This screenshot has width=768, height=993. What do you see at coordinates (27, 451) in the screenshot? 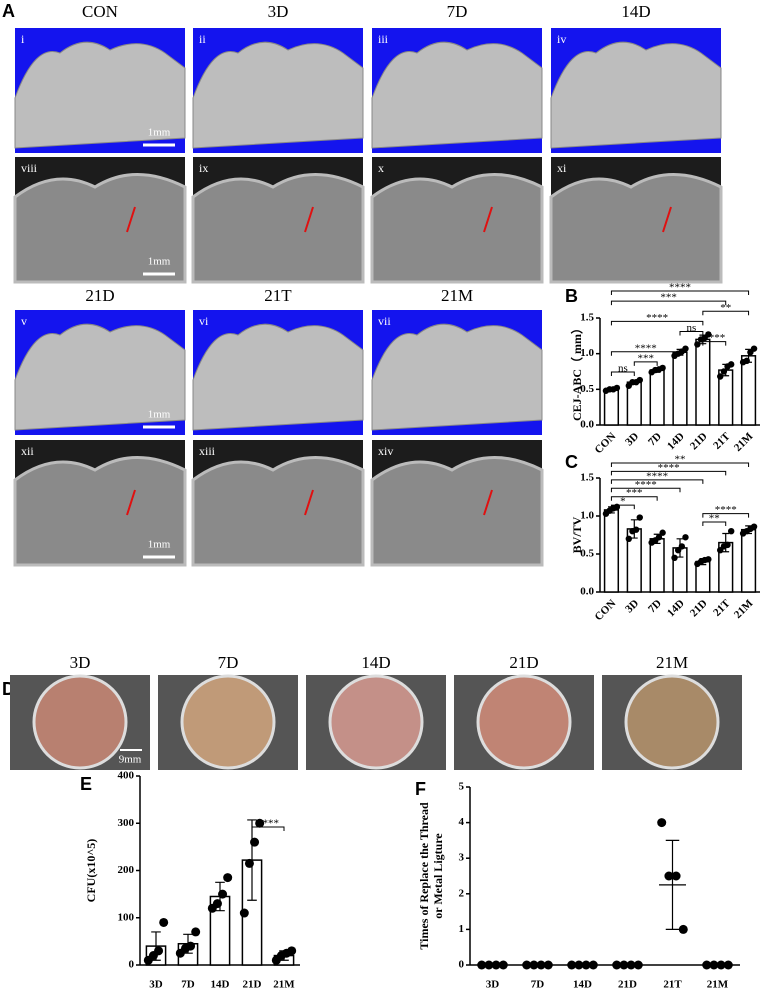
I see `tile-label: xii` at bounding box center [27, 451].